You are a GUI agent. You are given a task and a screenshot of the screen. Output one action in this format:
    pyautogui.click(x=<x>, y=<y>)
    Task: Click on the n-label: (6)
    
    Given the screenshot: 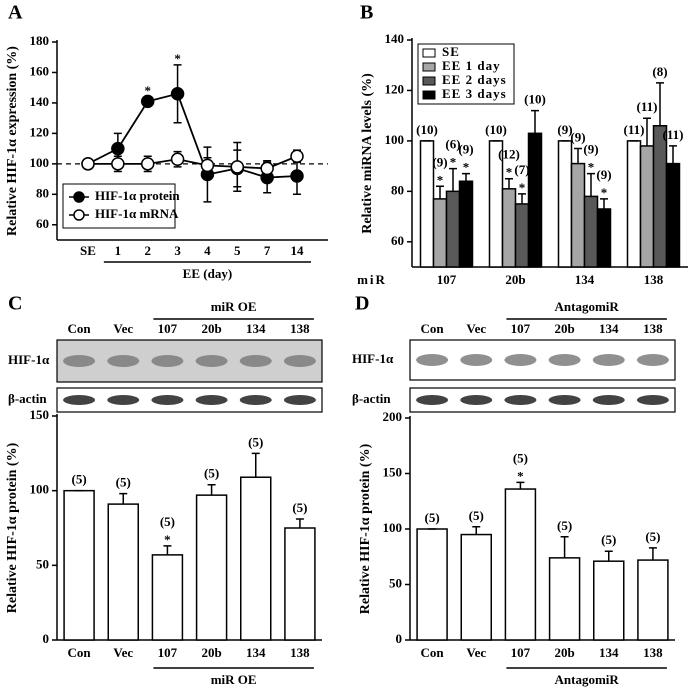 What is the action you would take?
    pyautogui.click(x=452, y=144)
    